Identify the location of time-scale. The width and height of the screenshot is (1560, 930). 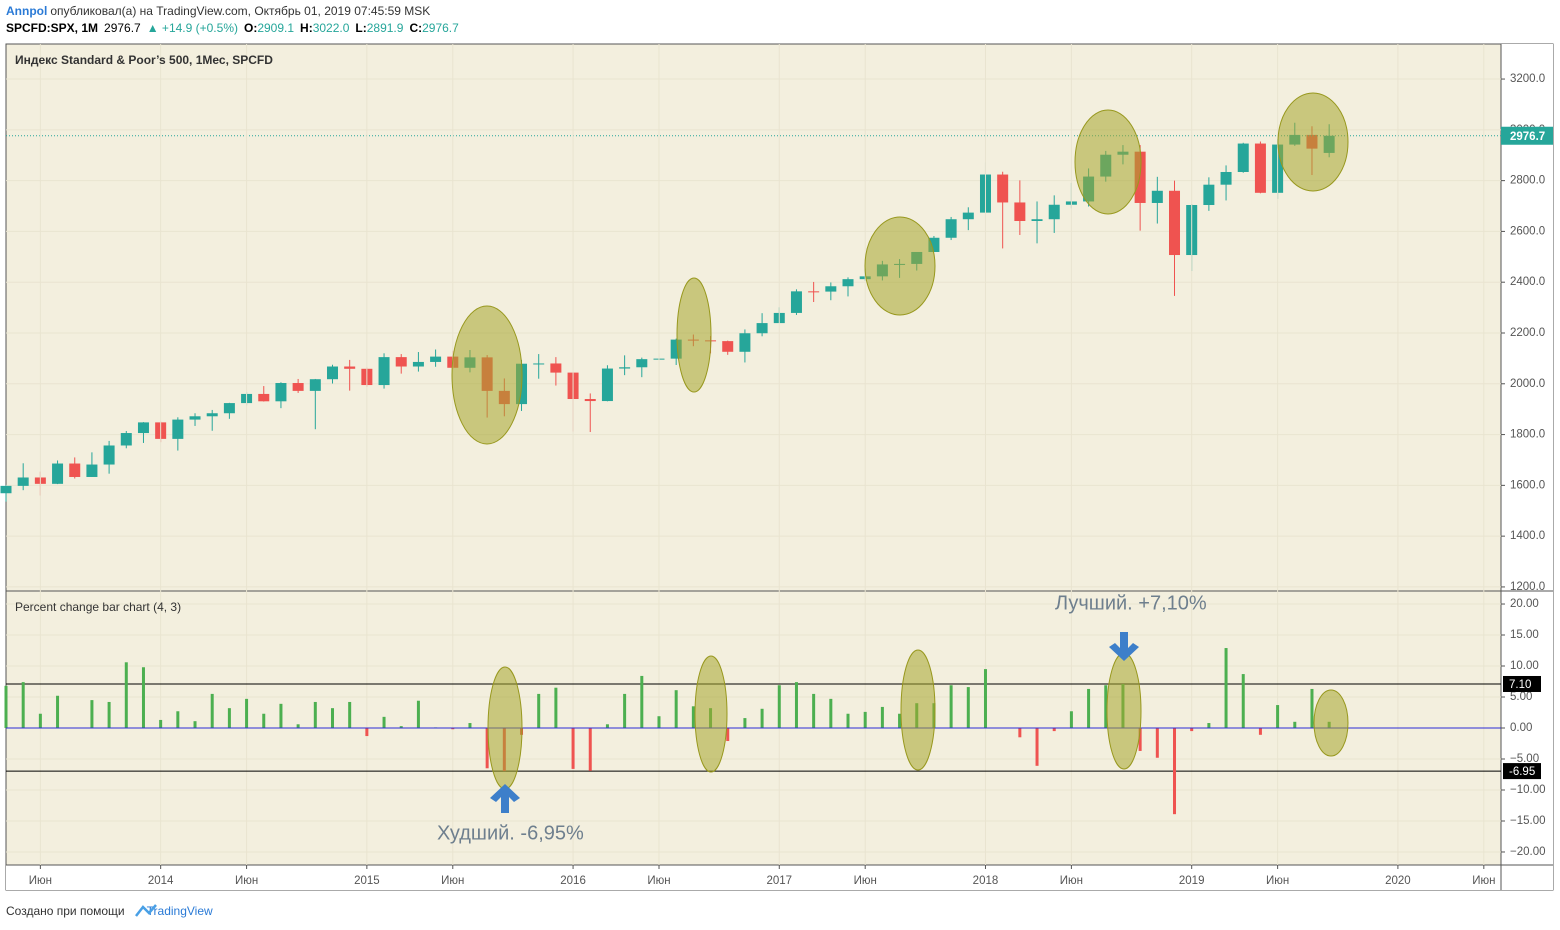
(753, 877).